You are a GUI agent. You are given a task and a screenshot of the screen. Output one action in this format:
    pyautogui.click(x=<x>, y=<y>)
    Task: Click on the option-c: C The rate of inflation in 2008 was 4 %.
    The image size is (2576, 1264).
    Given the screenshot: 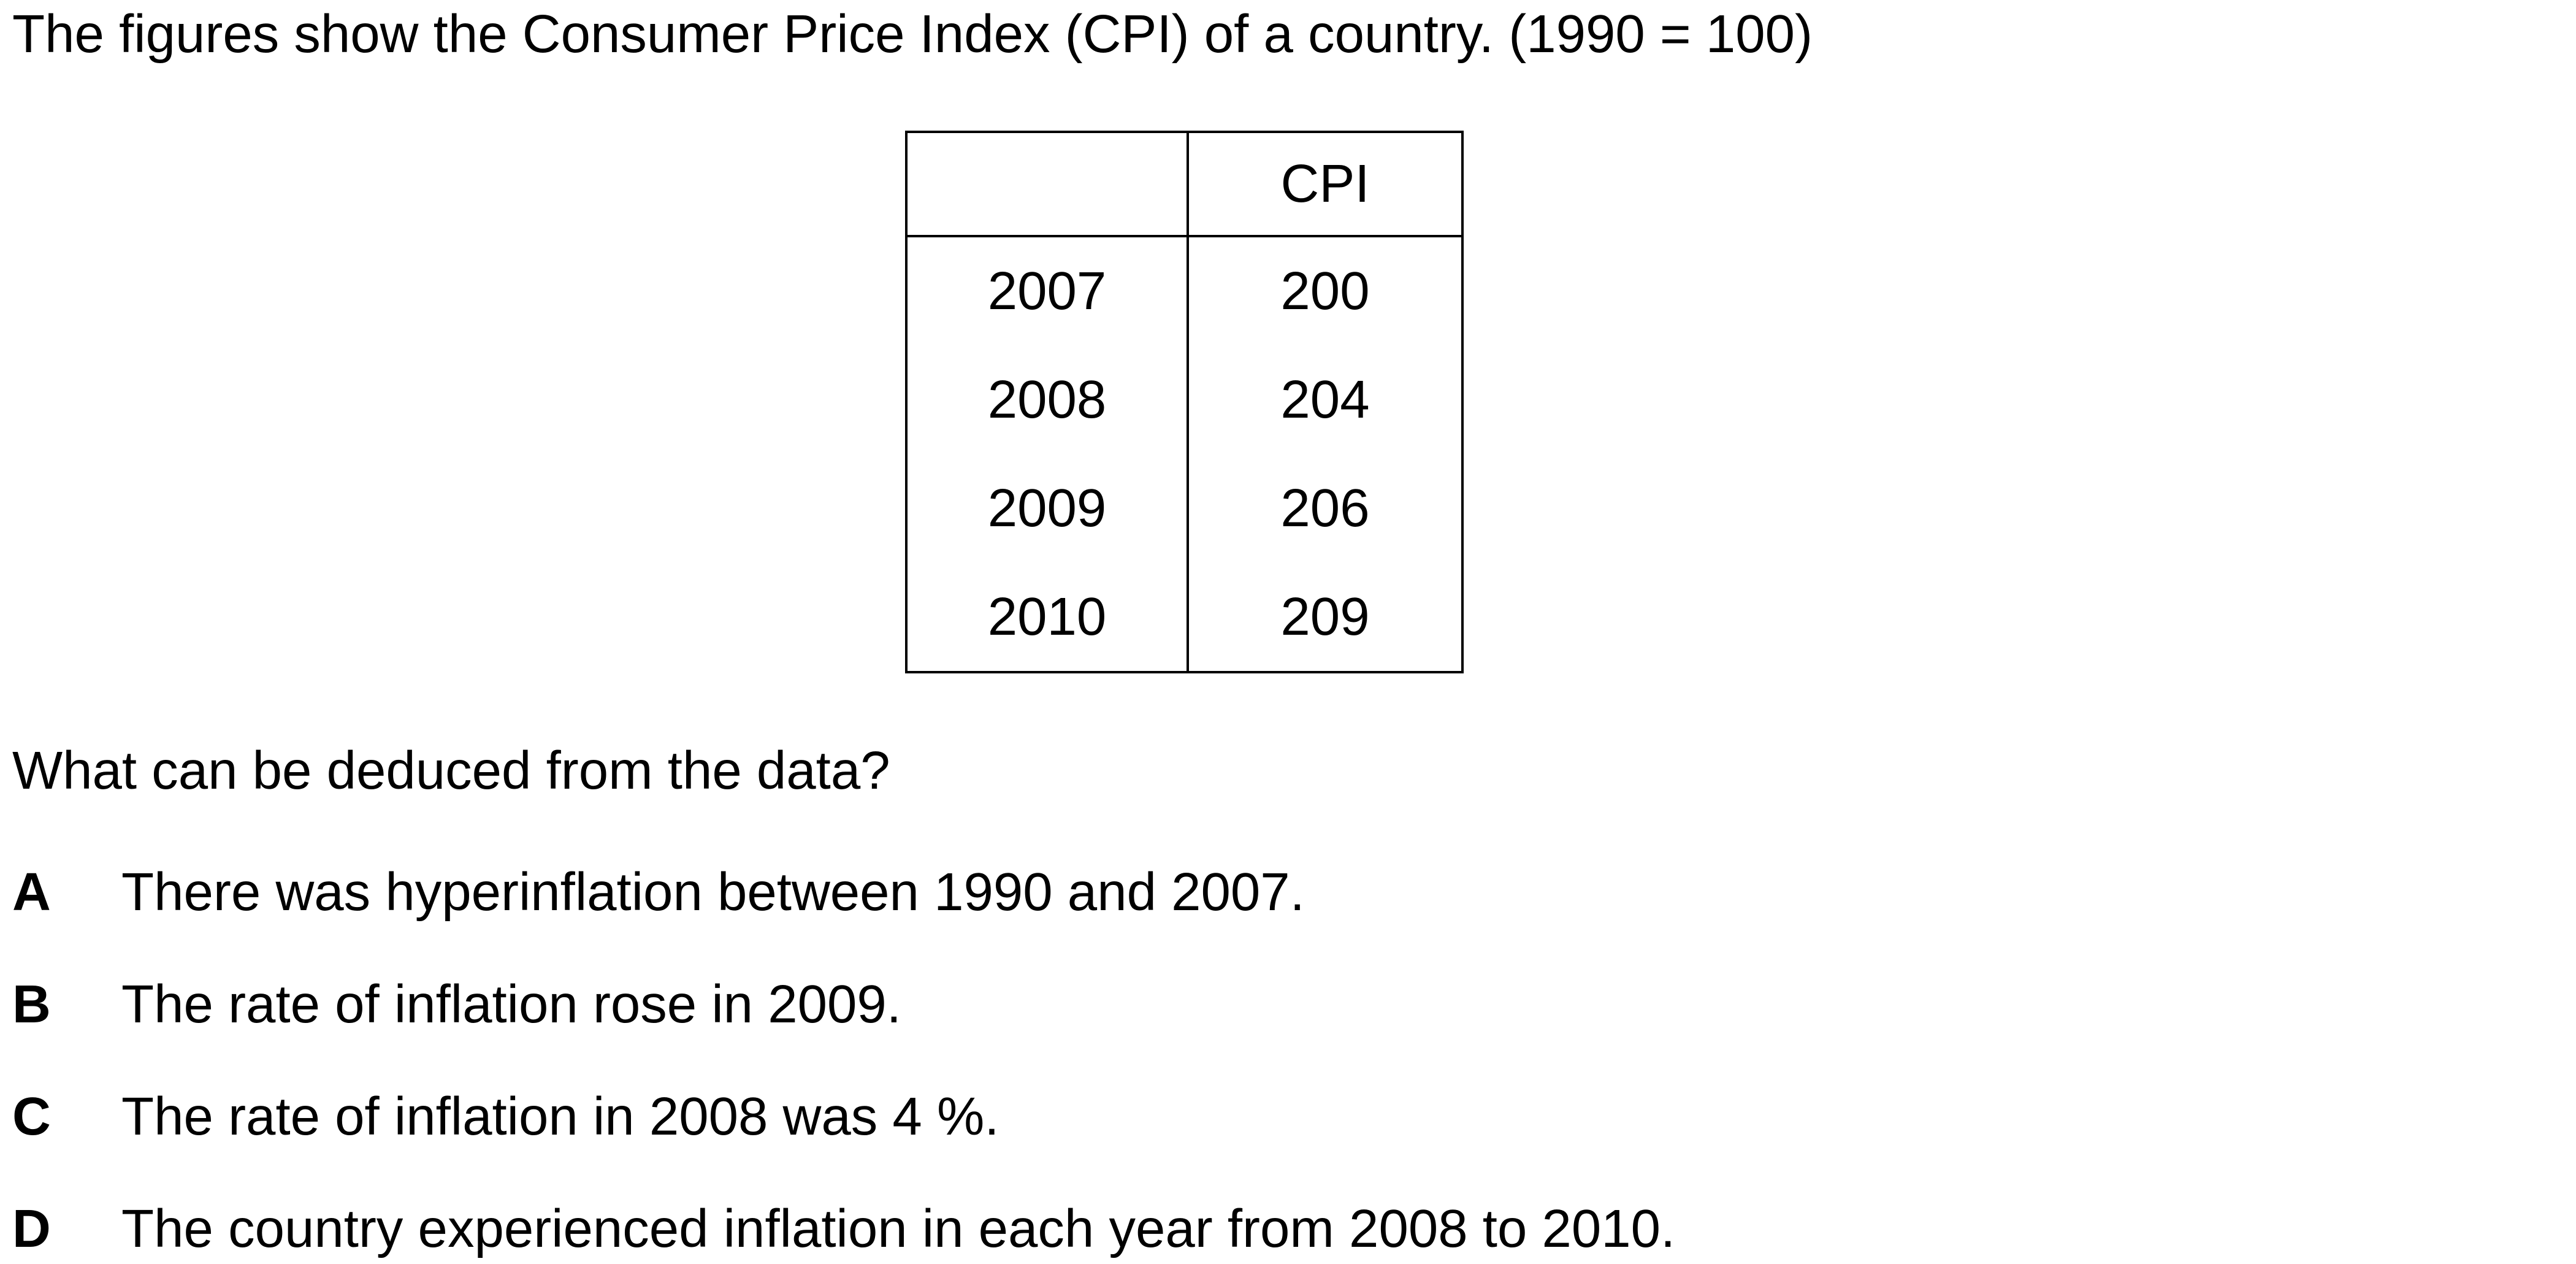 What is the action you would take?
    pyautogui.click(x=505, y=1116)
    